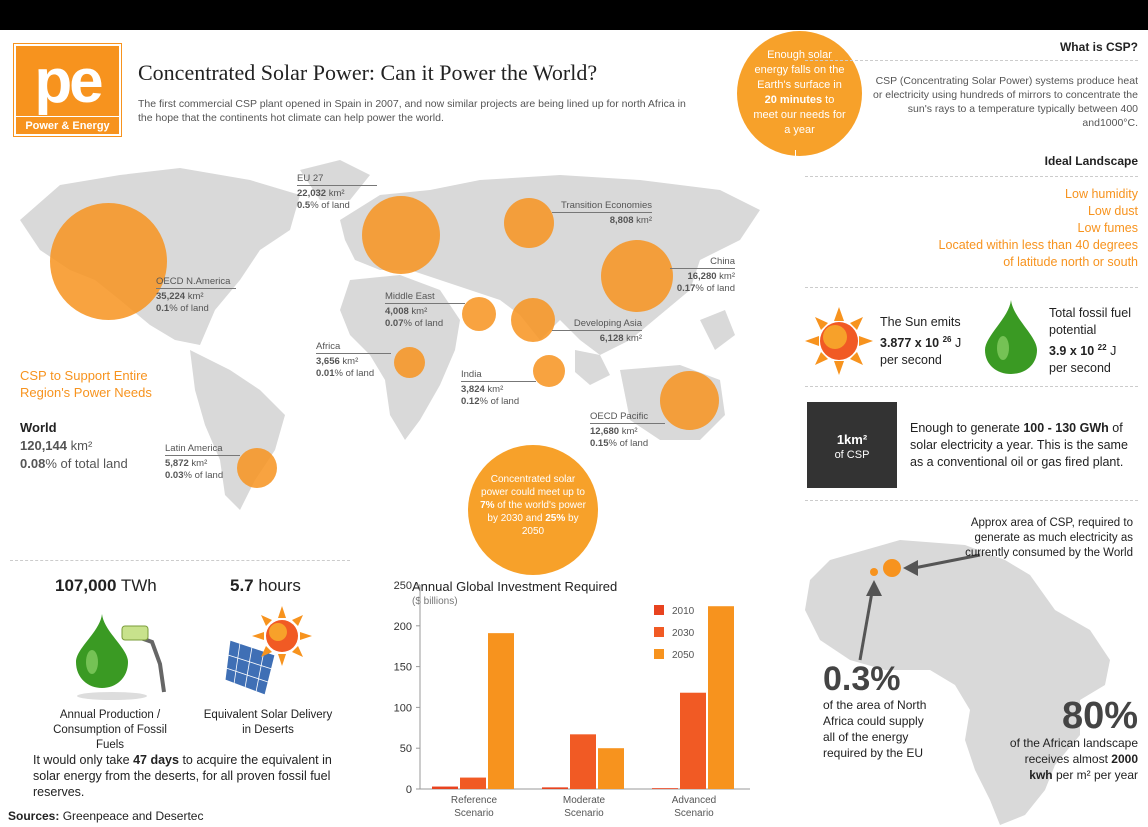  What do you see at coordinates (702, 275) in the screenshot?
I see `region-label-china: China 16,280 km² 0.17% of land` at bounding box center [702, 275].